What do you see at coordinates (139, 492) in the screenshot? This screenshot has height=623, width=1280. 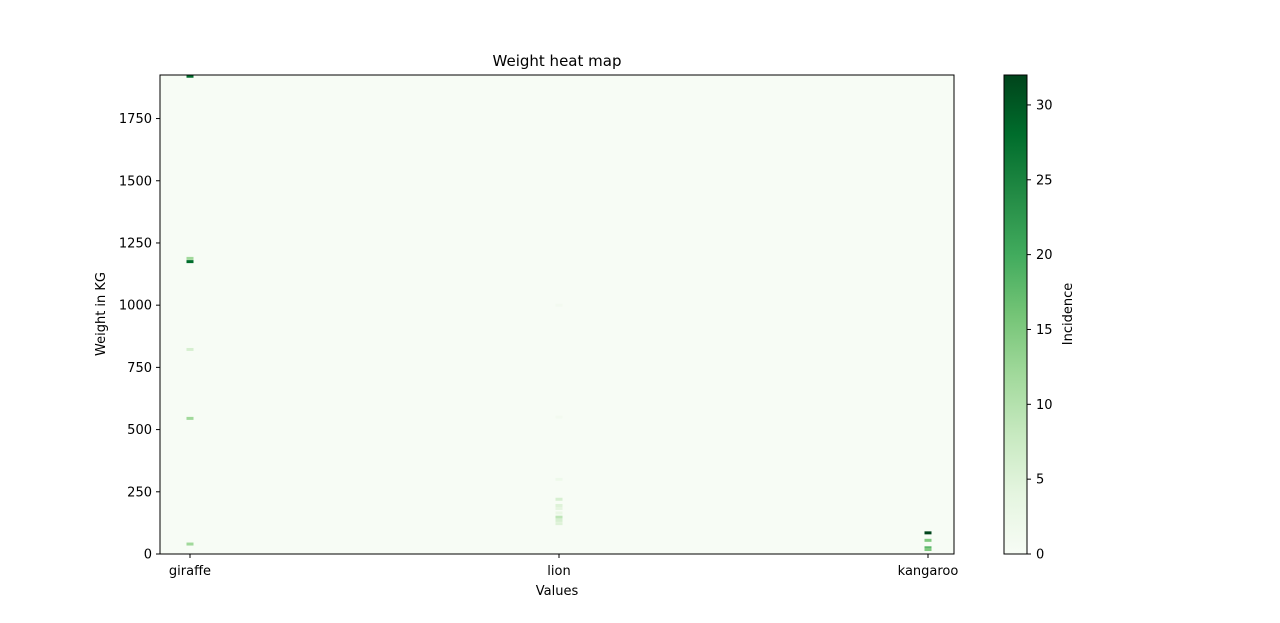 I see `y-tick-label: 250` at bounding box center [139, 492].